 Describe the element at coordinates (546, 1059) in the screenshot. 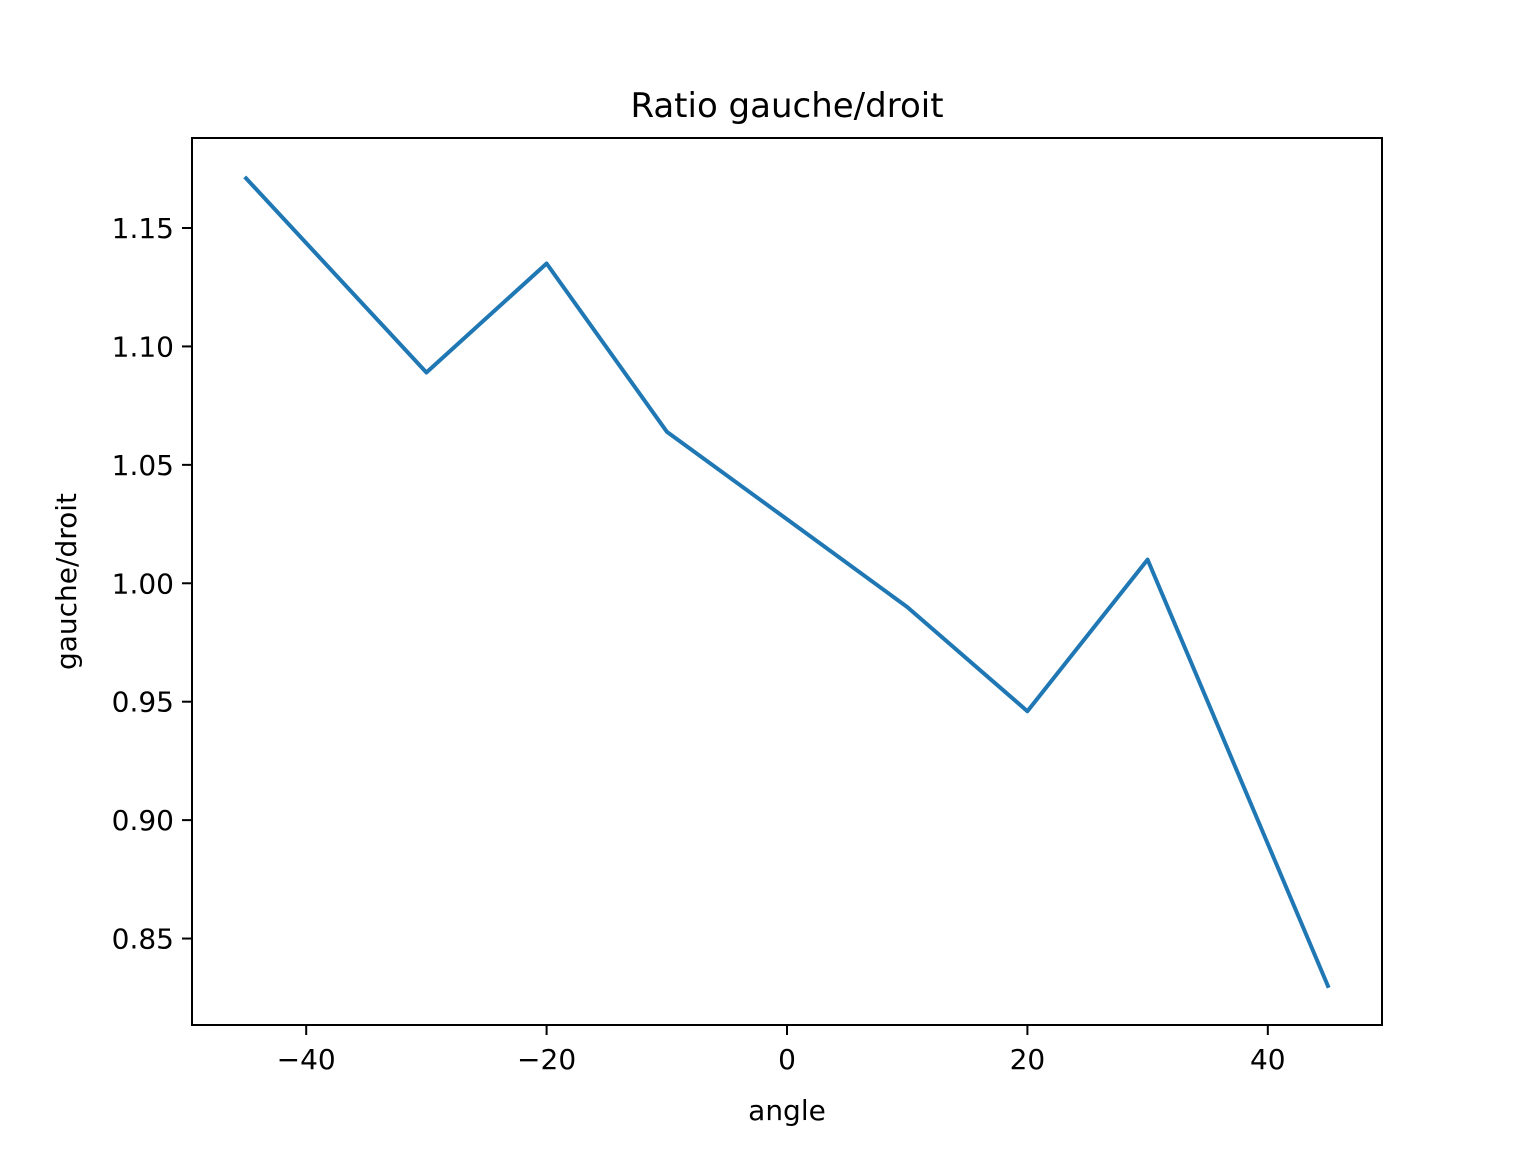

I see `x-tick-label: −20` at that location.